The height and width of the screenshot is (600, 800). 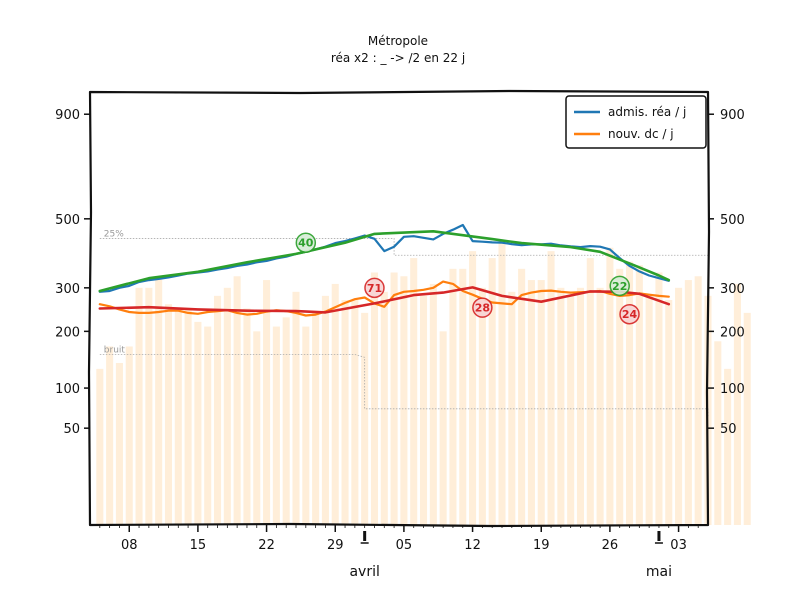 I want to click on series-line-trend-dc, so click(x=384, y=300).